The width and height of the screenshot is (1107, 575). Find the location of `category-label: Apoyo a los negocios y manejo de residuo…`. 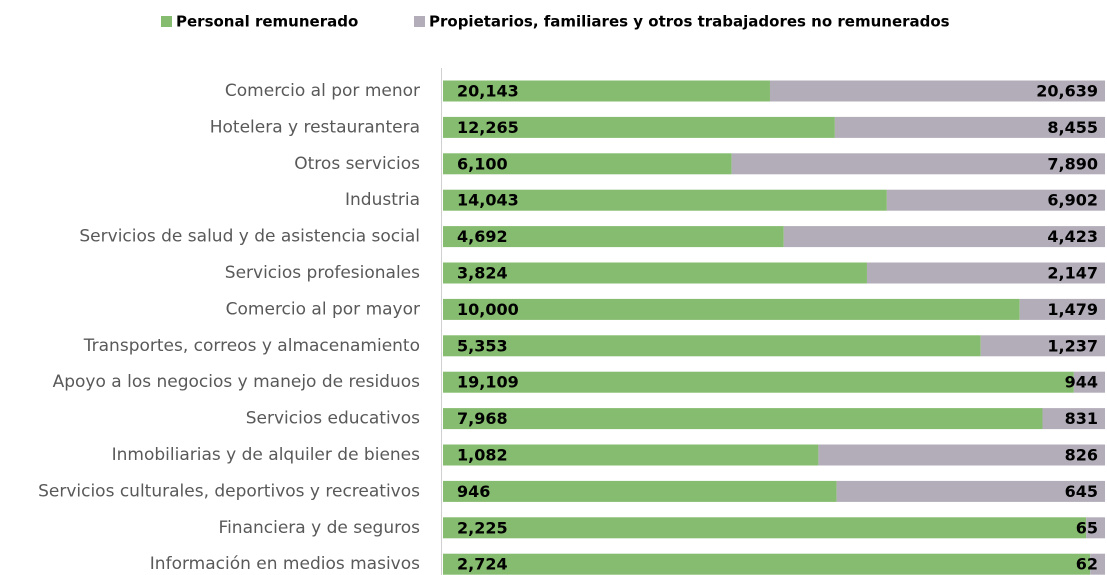

category-label: Apoyo a los negocios y manejo de residuo… is located at coordinates (237, 382).